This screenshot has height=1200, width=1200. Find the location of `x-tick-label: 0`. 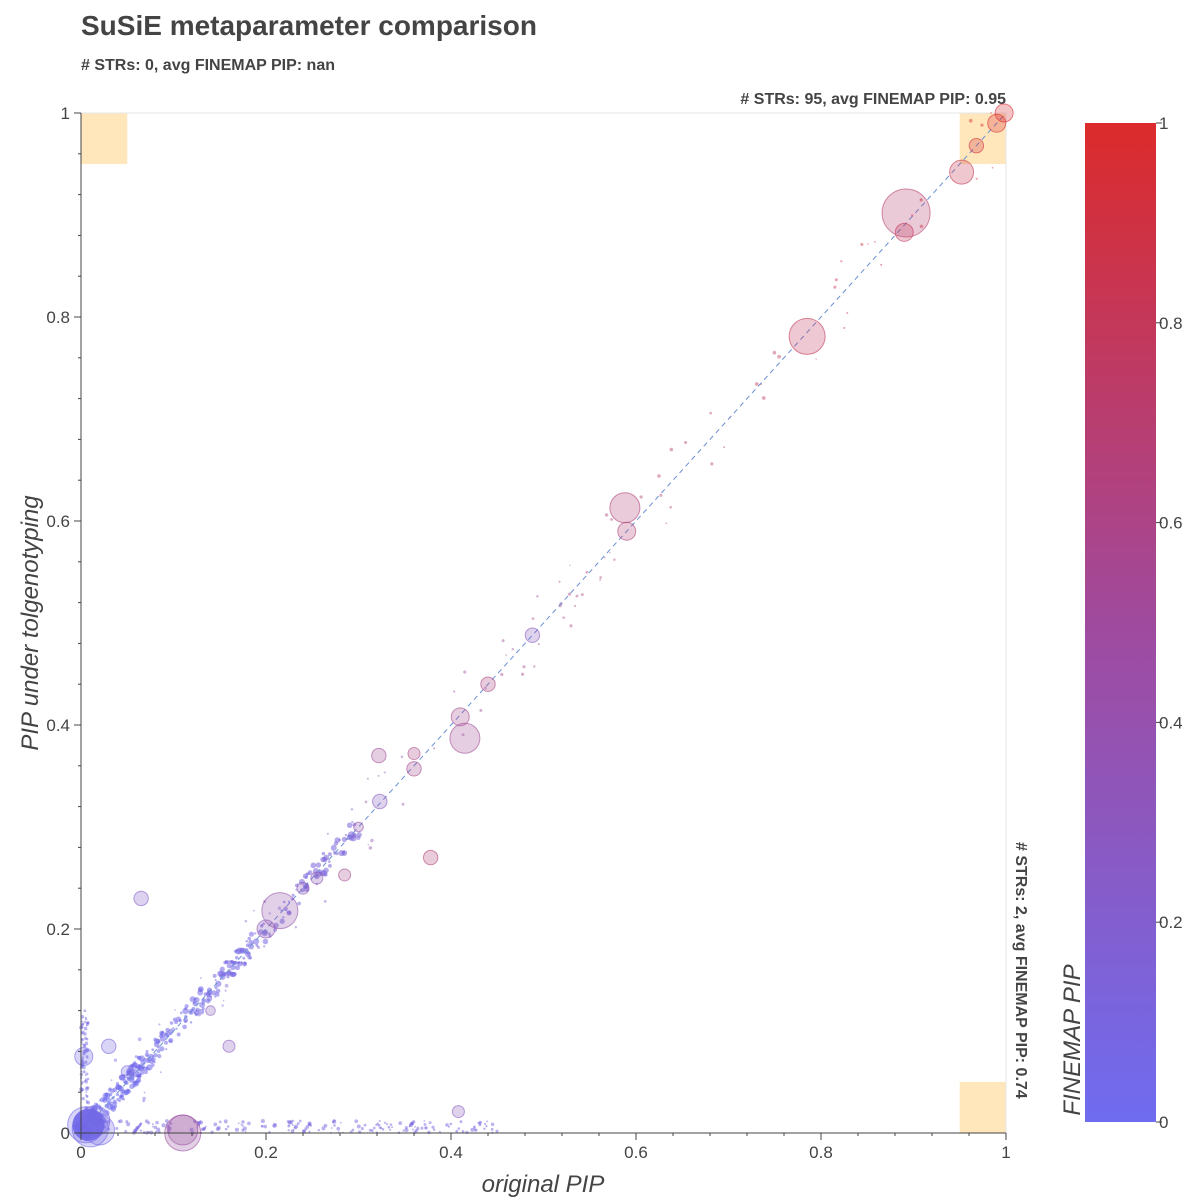

x-tick-label: 0 is located at coordinates (80, 1152).